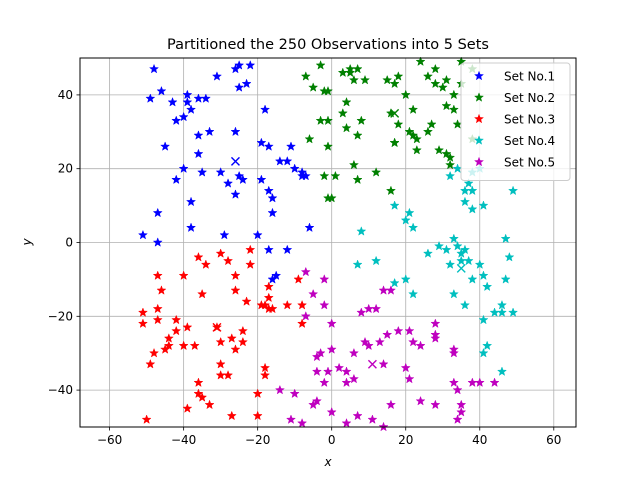  Describe the element at coordinates (60, 390) in the screenshot. I see `y-tick-label: −40` at that location.